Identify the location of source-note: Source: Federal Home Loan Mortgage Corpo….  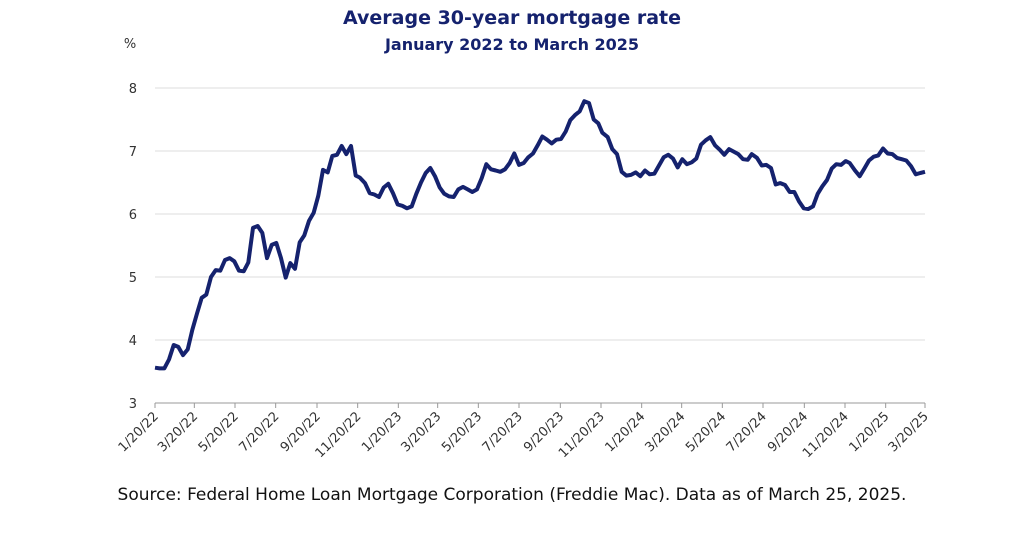
(512, 495).